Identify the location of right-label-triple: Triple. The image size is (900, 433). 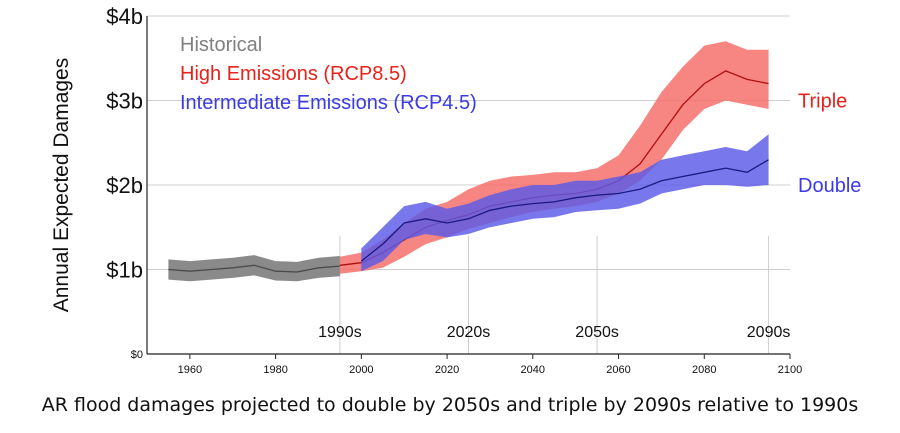
(822, 102).